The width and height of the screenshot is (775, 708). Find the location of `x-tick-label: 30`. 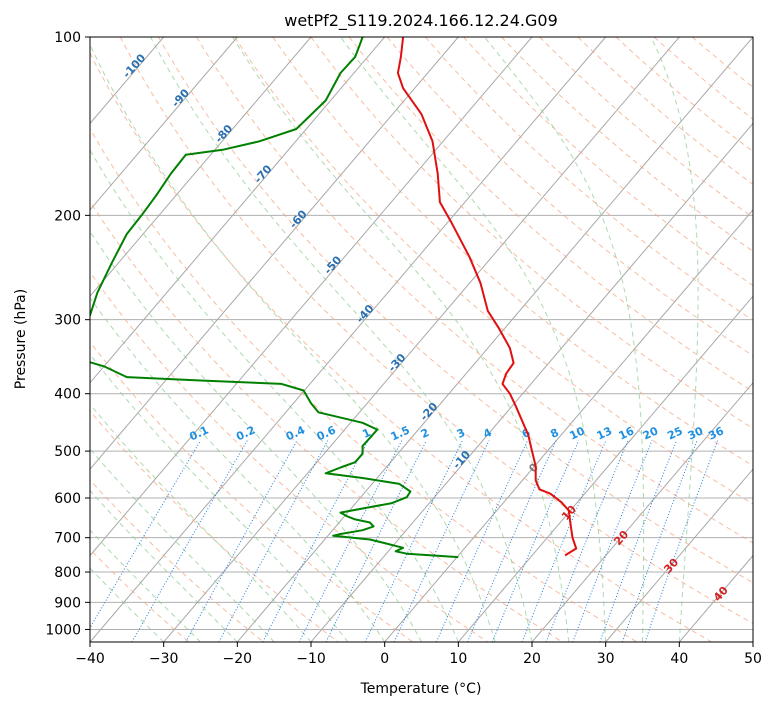

x-tick-label: 30 is located at coordinates (606, 659).